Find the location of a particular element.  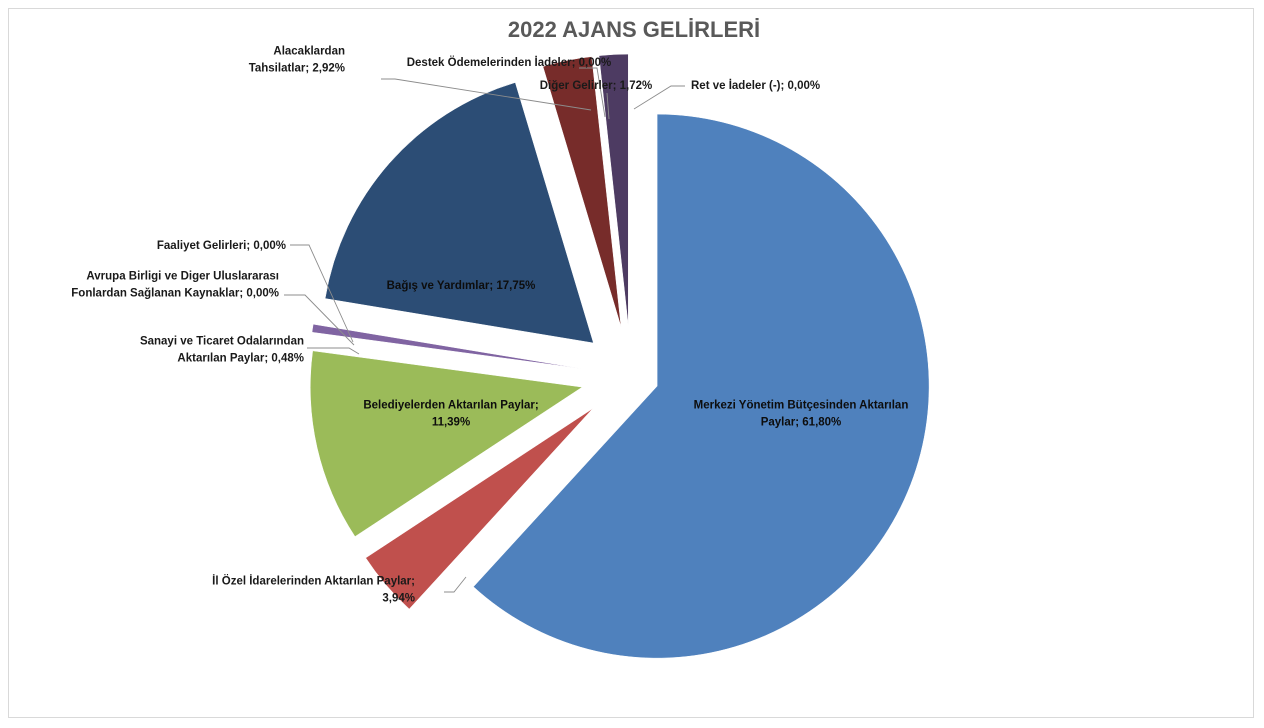

slice-label-line: Diğer Gelirler; 1,72% is located at coordinates (596, 86).